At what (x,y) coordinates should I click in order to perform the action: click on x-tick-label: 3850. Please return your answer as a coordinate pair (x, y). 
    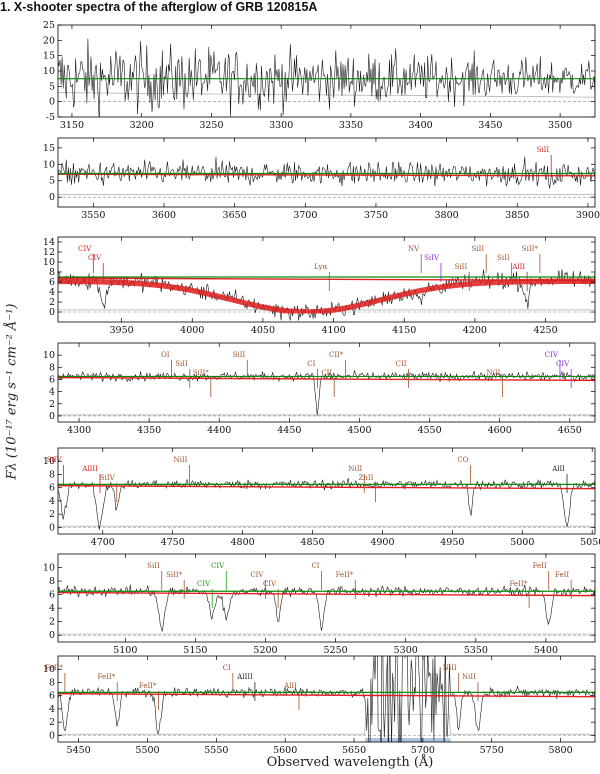
    Looking at the image, I should click on (517, 215).